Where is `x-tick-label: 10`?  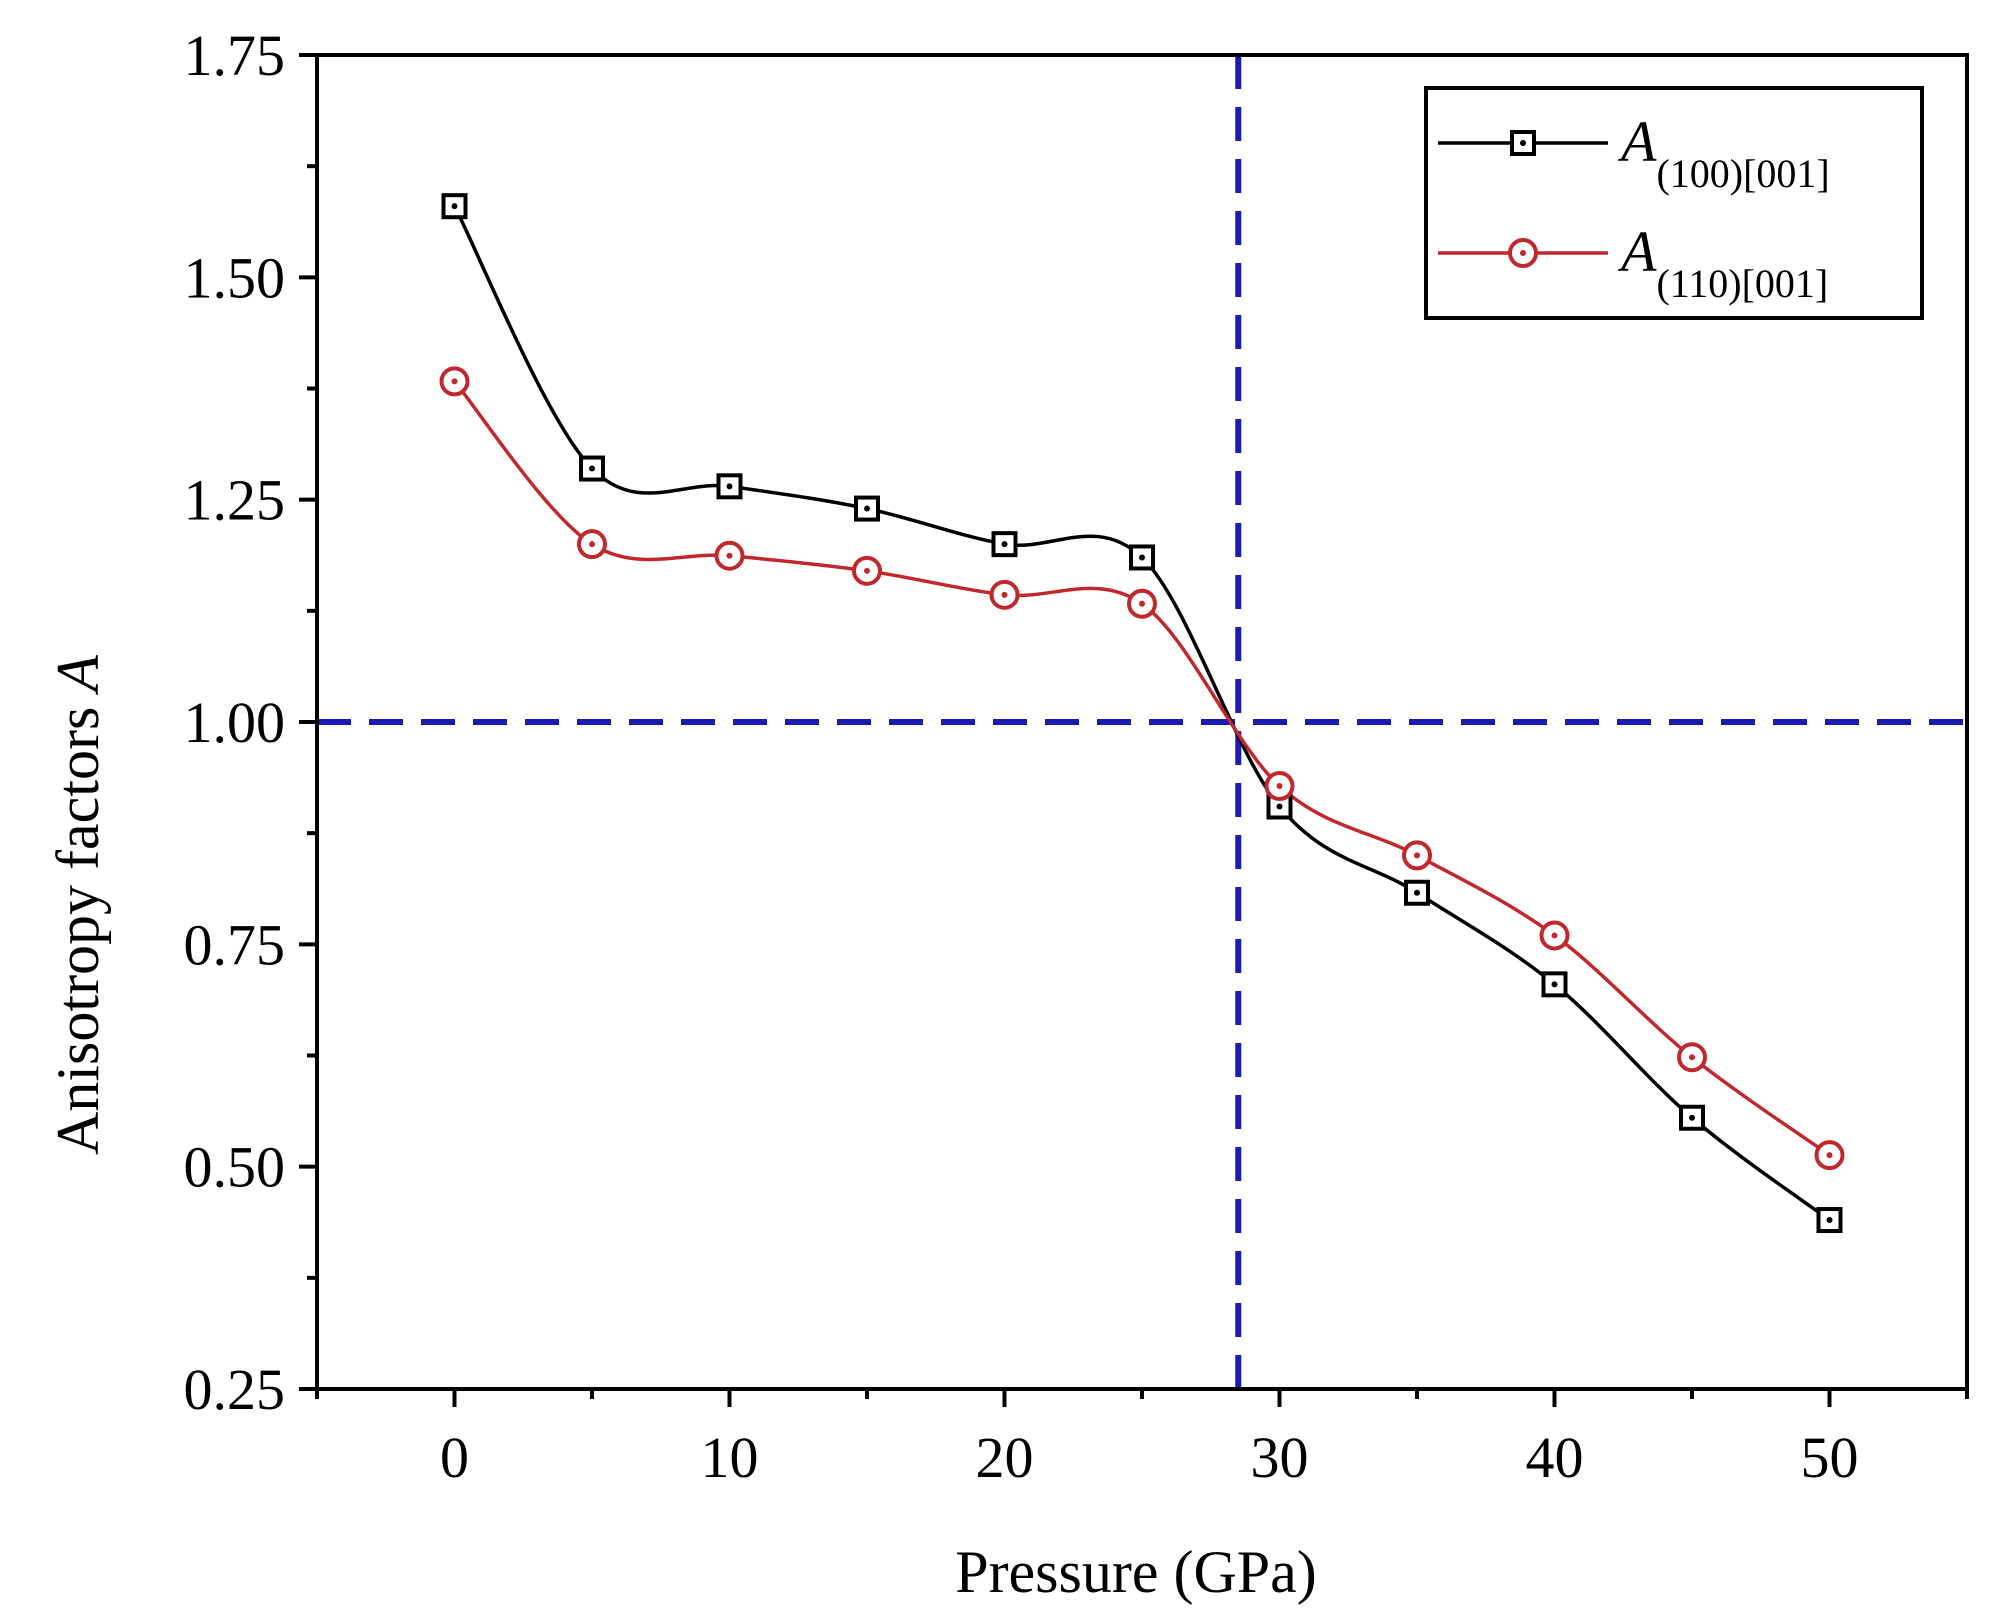 x-tick-label: 10 is located at coordinates (730, 1457).